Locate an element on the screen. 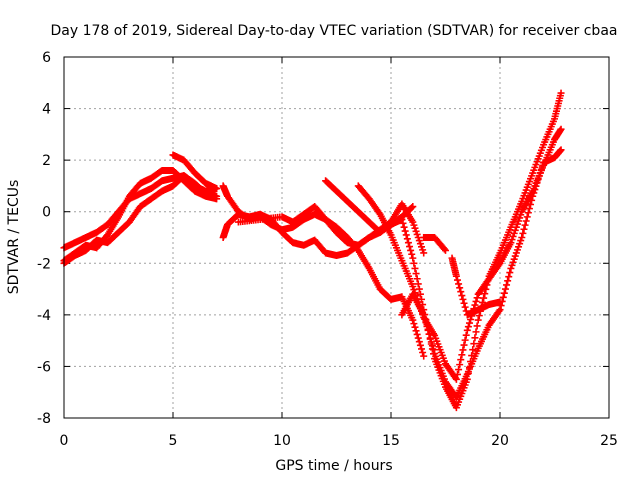  y-tick-label: 6 is located at coordinates (46, 58).